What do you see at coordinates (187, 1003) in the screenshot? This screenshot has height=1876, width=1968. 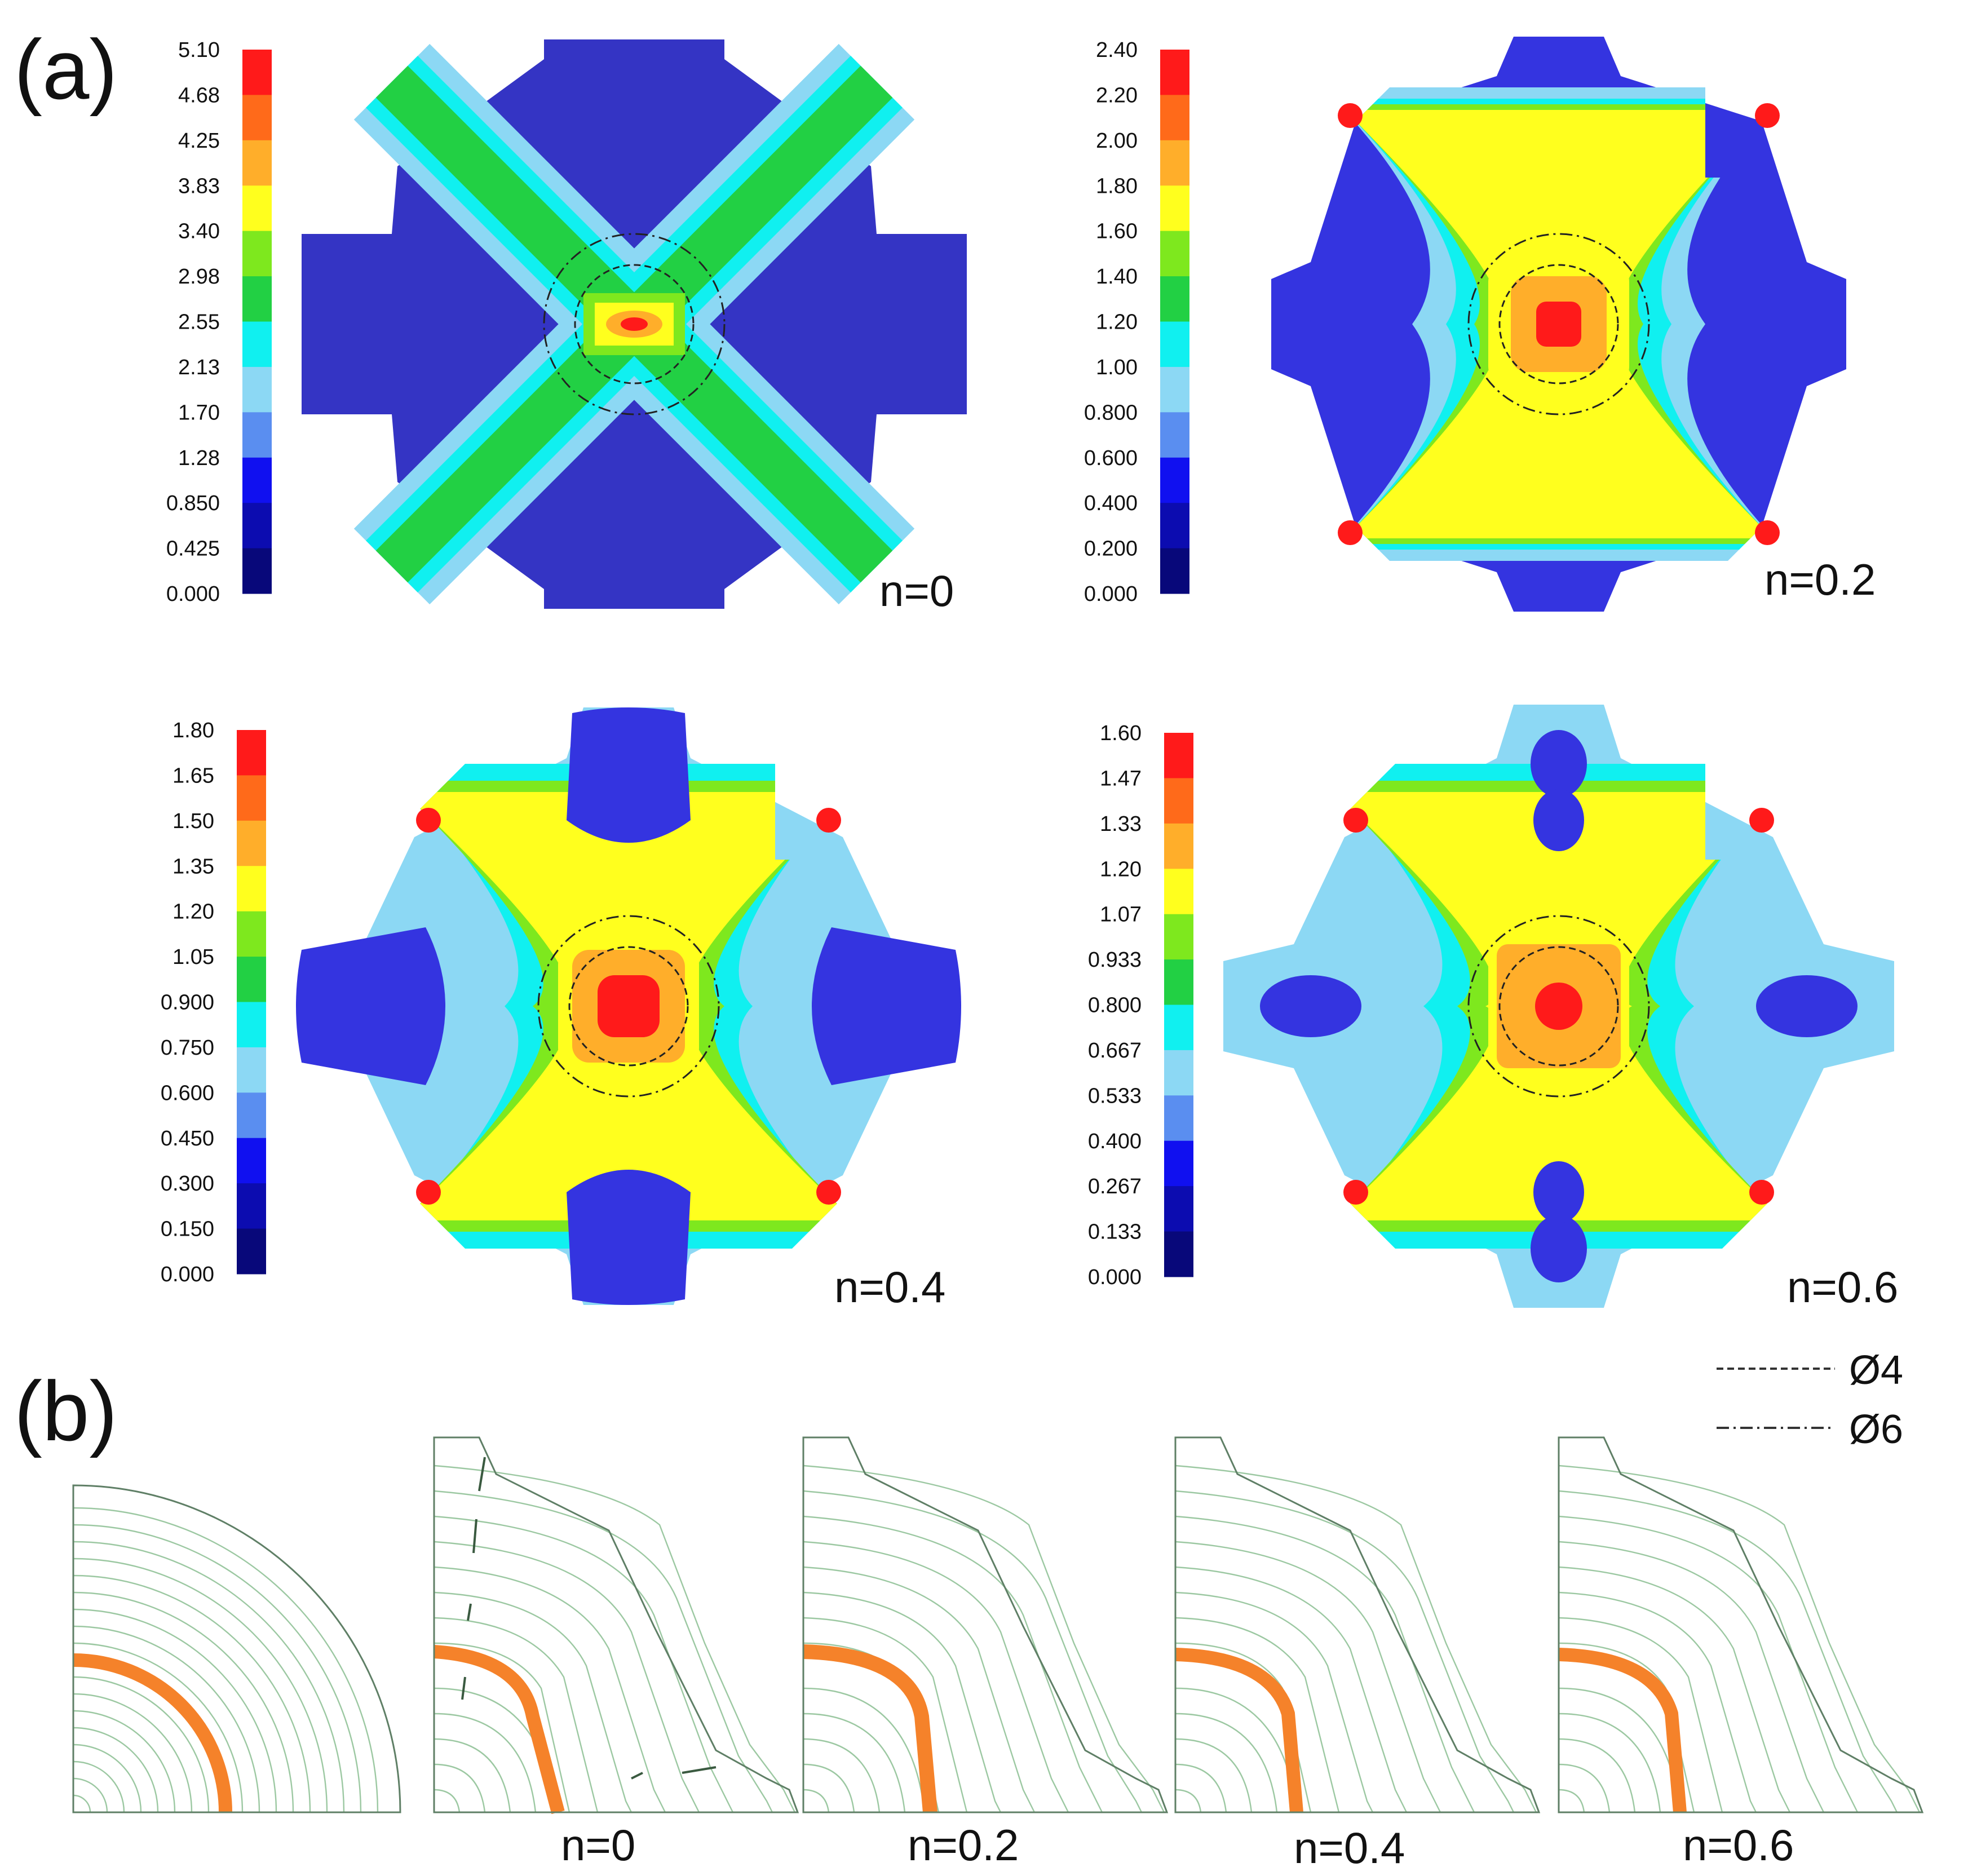 I see `scale-tick-label: 0.900` at bounding box center [187, 1003].